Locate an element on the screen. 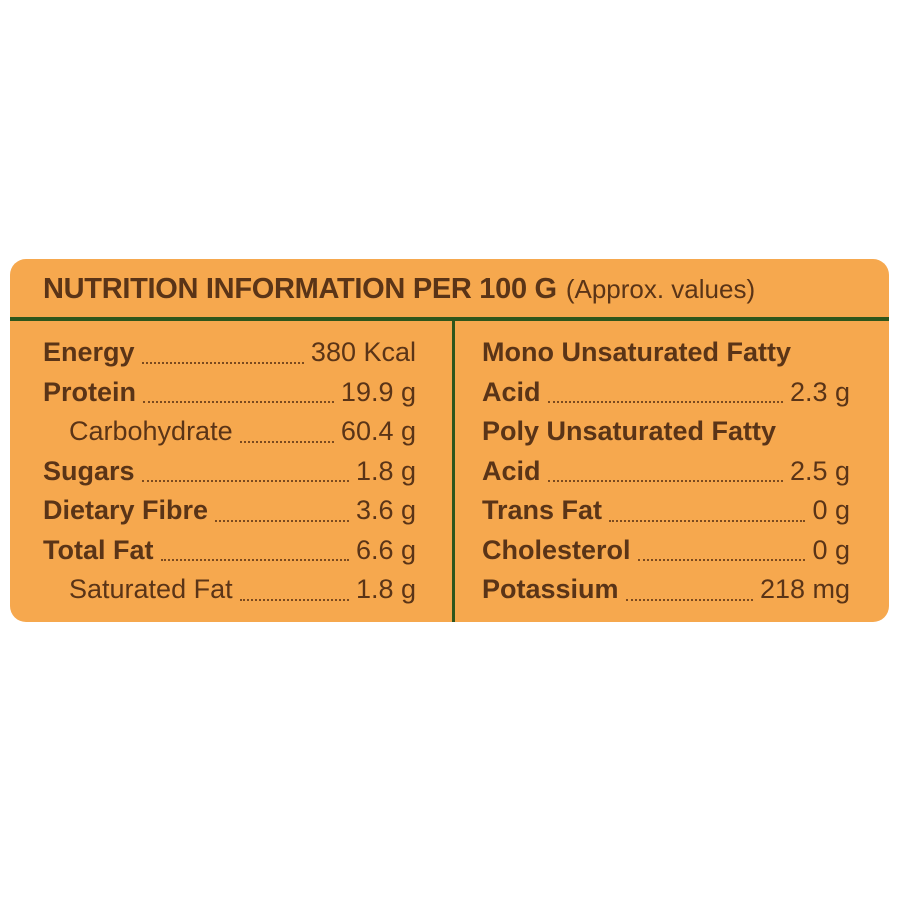  nutrient-label: Cholesterol is located at coordinates (556, 549).